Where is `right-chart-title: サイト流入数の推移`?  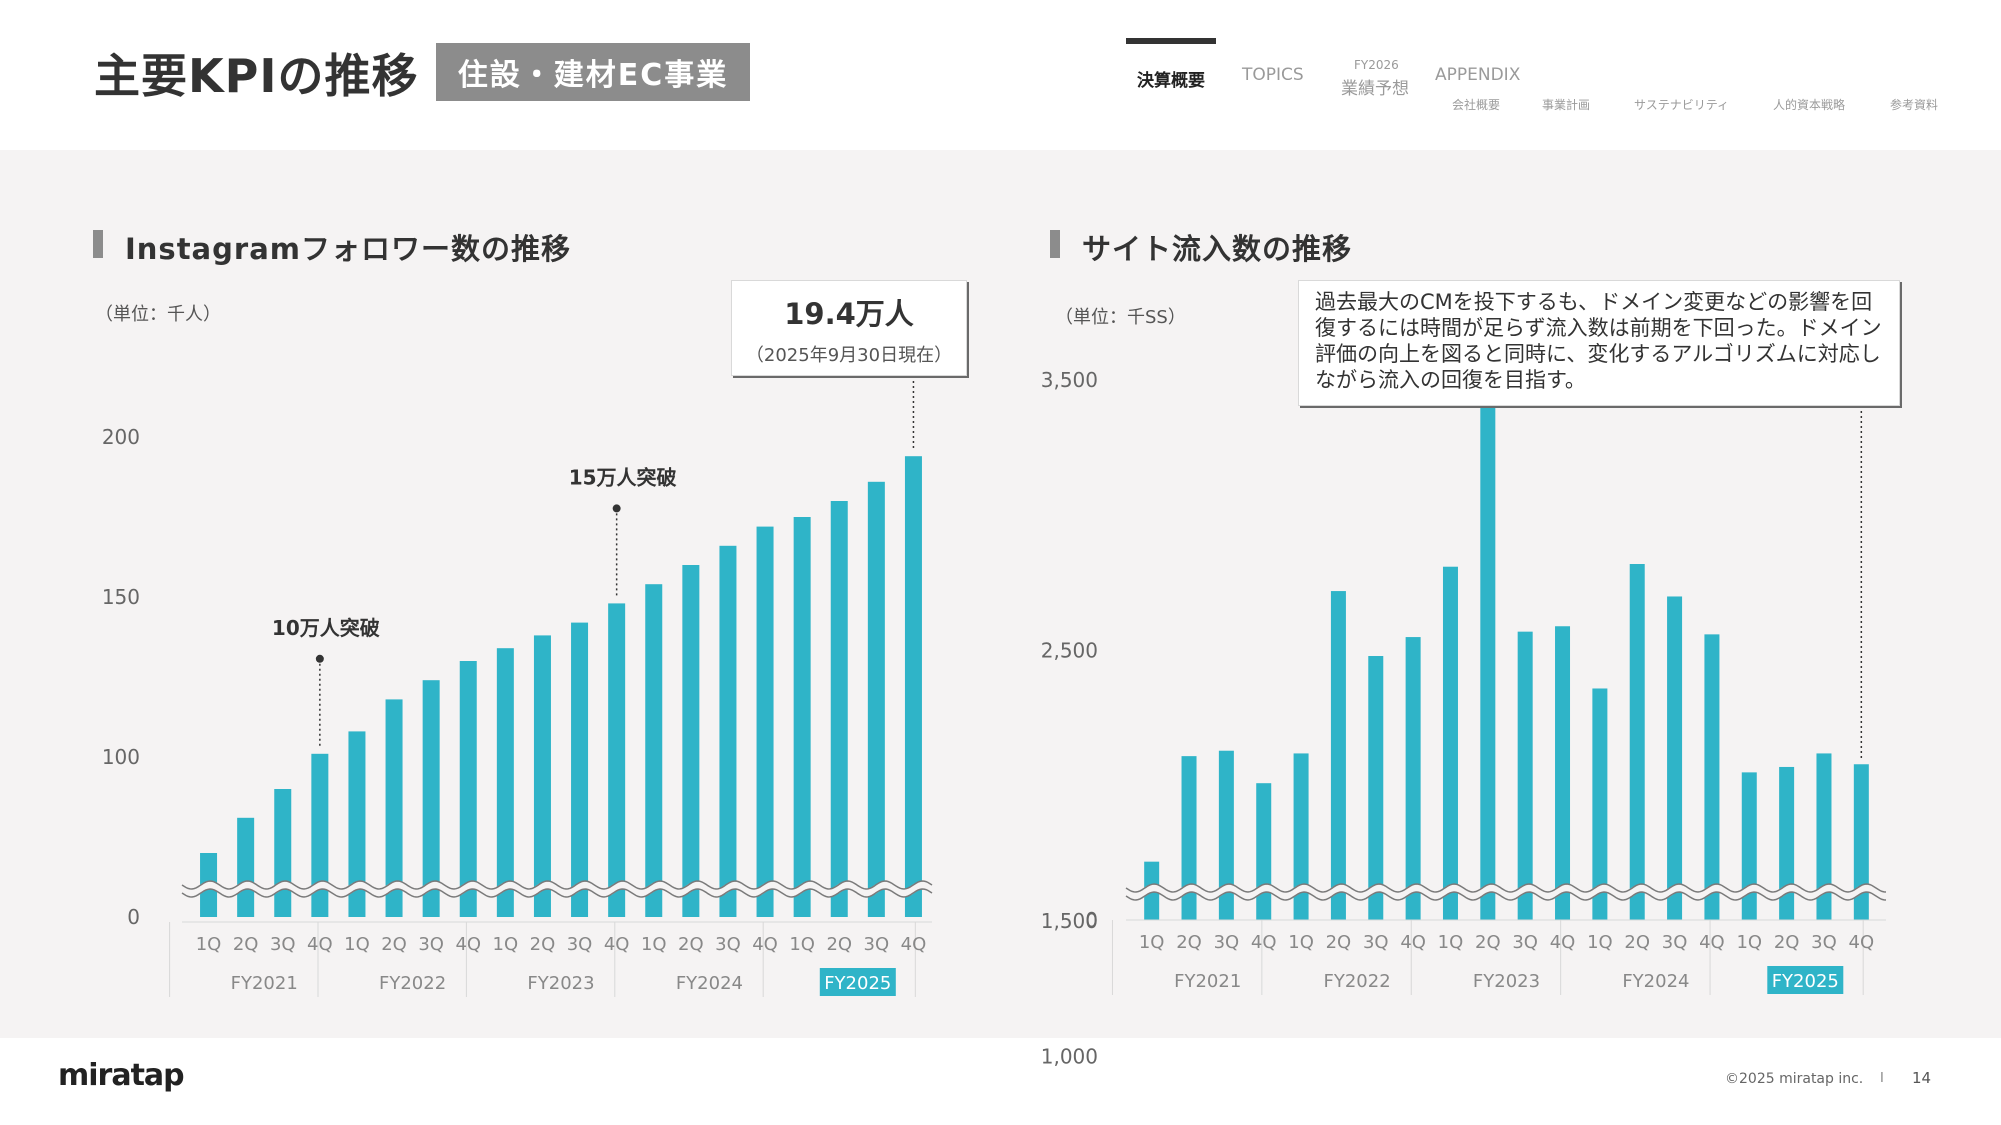 right-chart-title: サイト流入数の推移 is located at coordinates (1217, 249).